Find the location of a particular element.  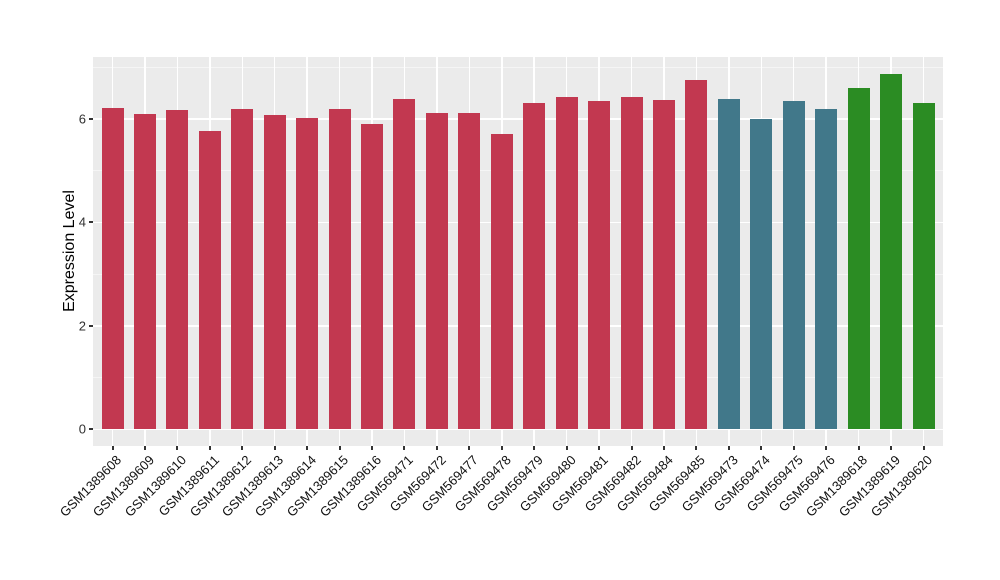

bar-GSM569474 is located at coordinates (761, 274).